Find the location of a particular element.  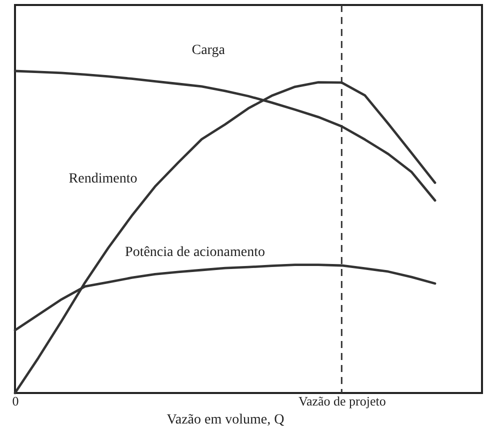

x-tick-label: Vazão de projeto is located at coordinates (342, 401).